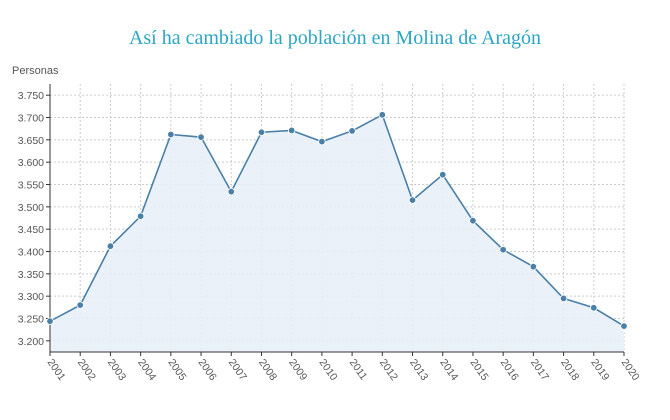  Describe the element at coordinates (327, 370) in the screenshot. I see `x-tick-label: 2010` at that location.